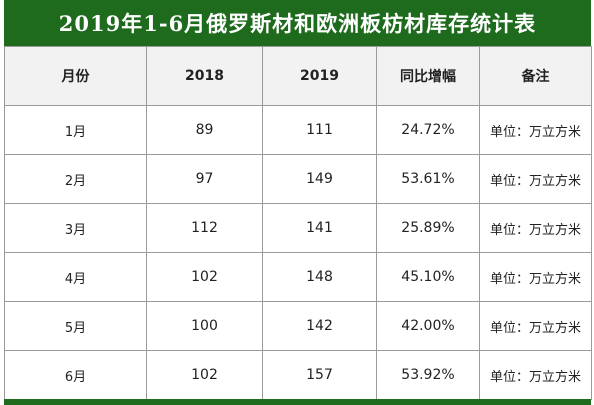  I want to click on cell-2019: 157, so click(319, 375).